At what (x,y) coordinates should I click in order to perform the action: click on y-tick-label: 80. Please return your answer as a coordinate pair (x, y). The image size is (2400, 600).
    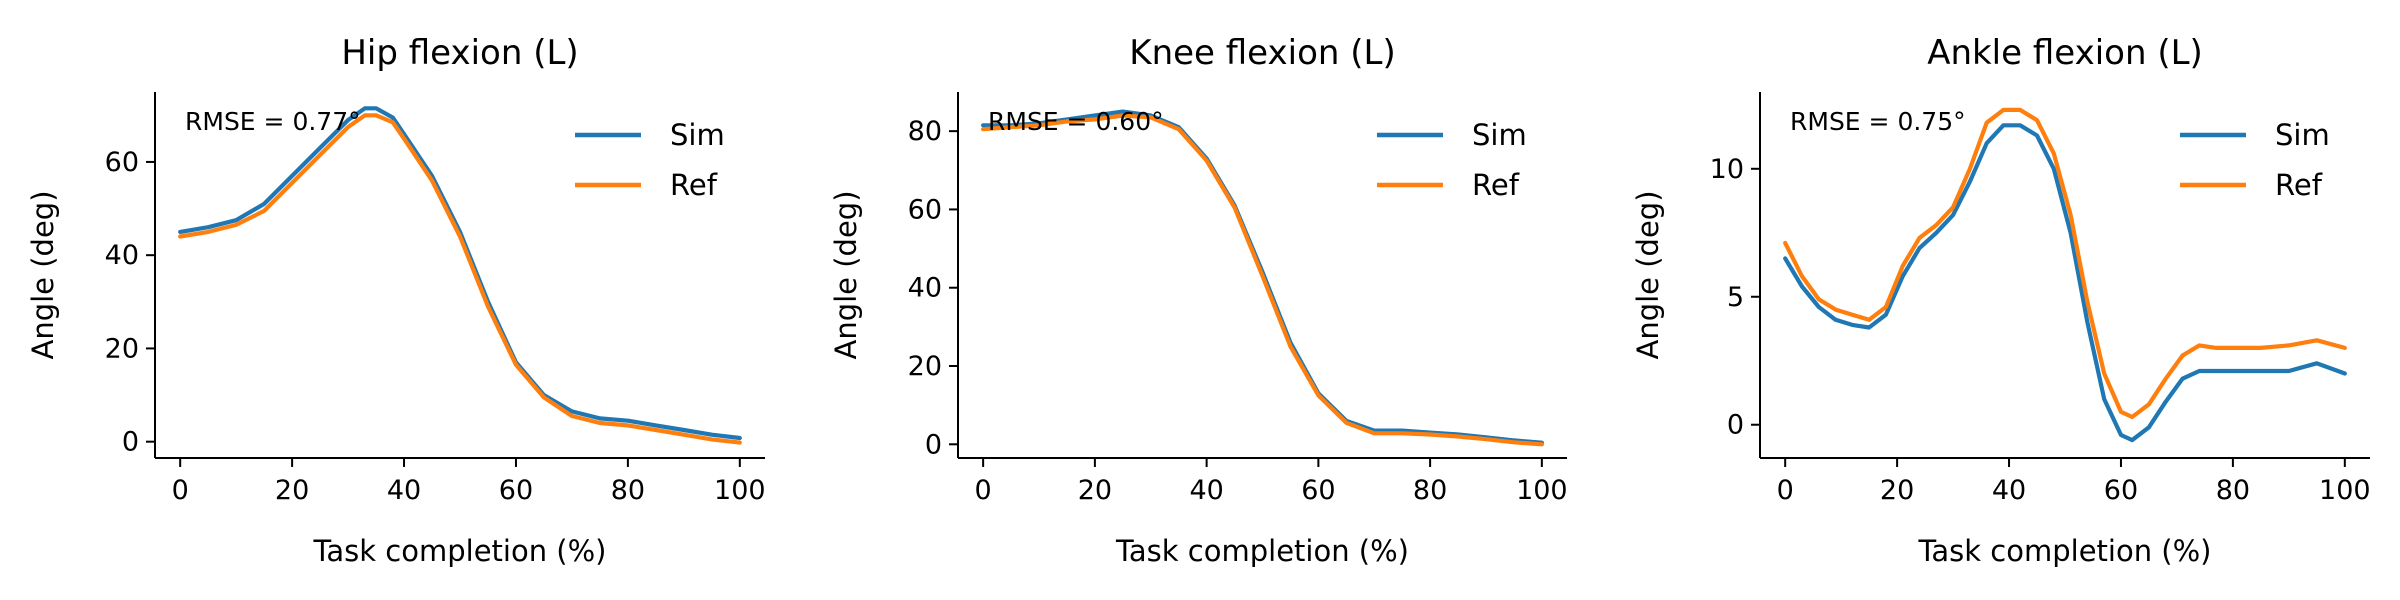
    Looking at the image, I should click on (925, 131).